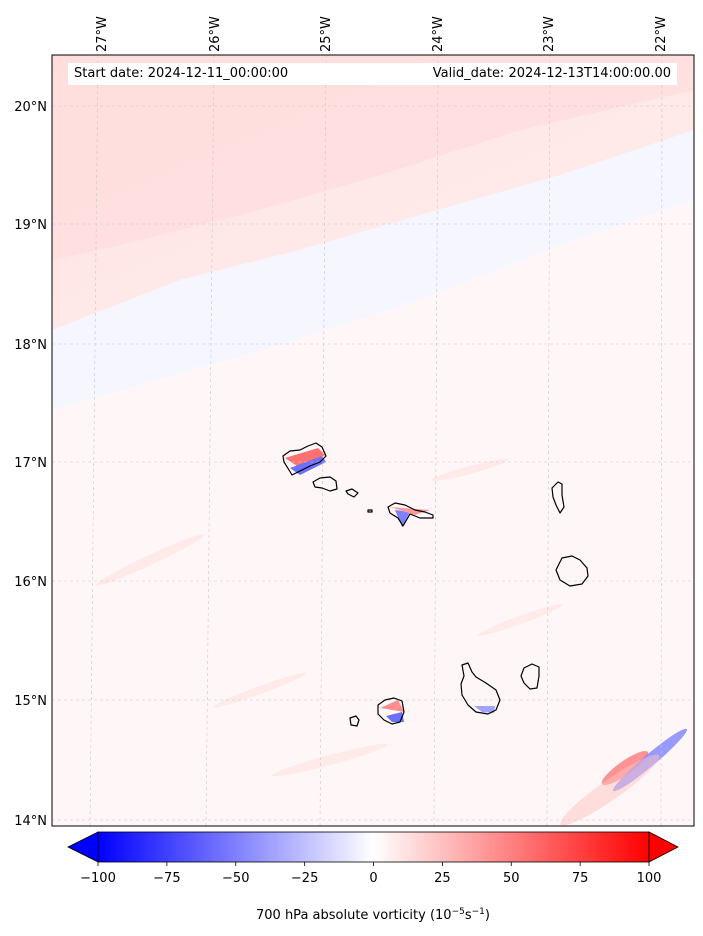  What do you see at coordinates (438, 34) in the screenshot?
I see `lon-tick-3: 24°W` at bounding box center [438, 34].